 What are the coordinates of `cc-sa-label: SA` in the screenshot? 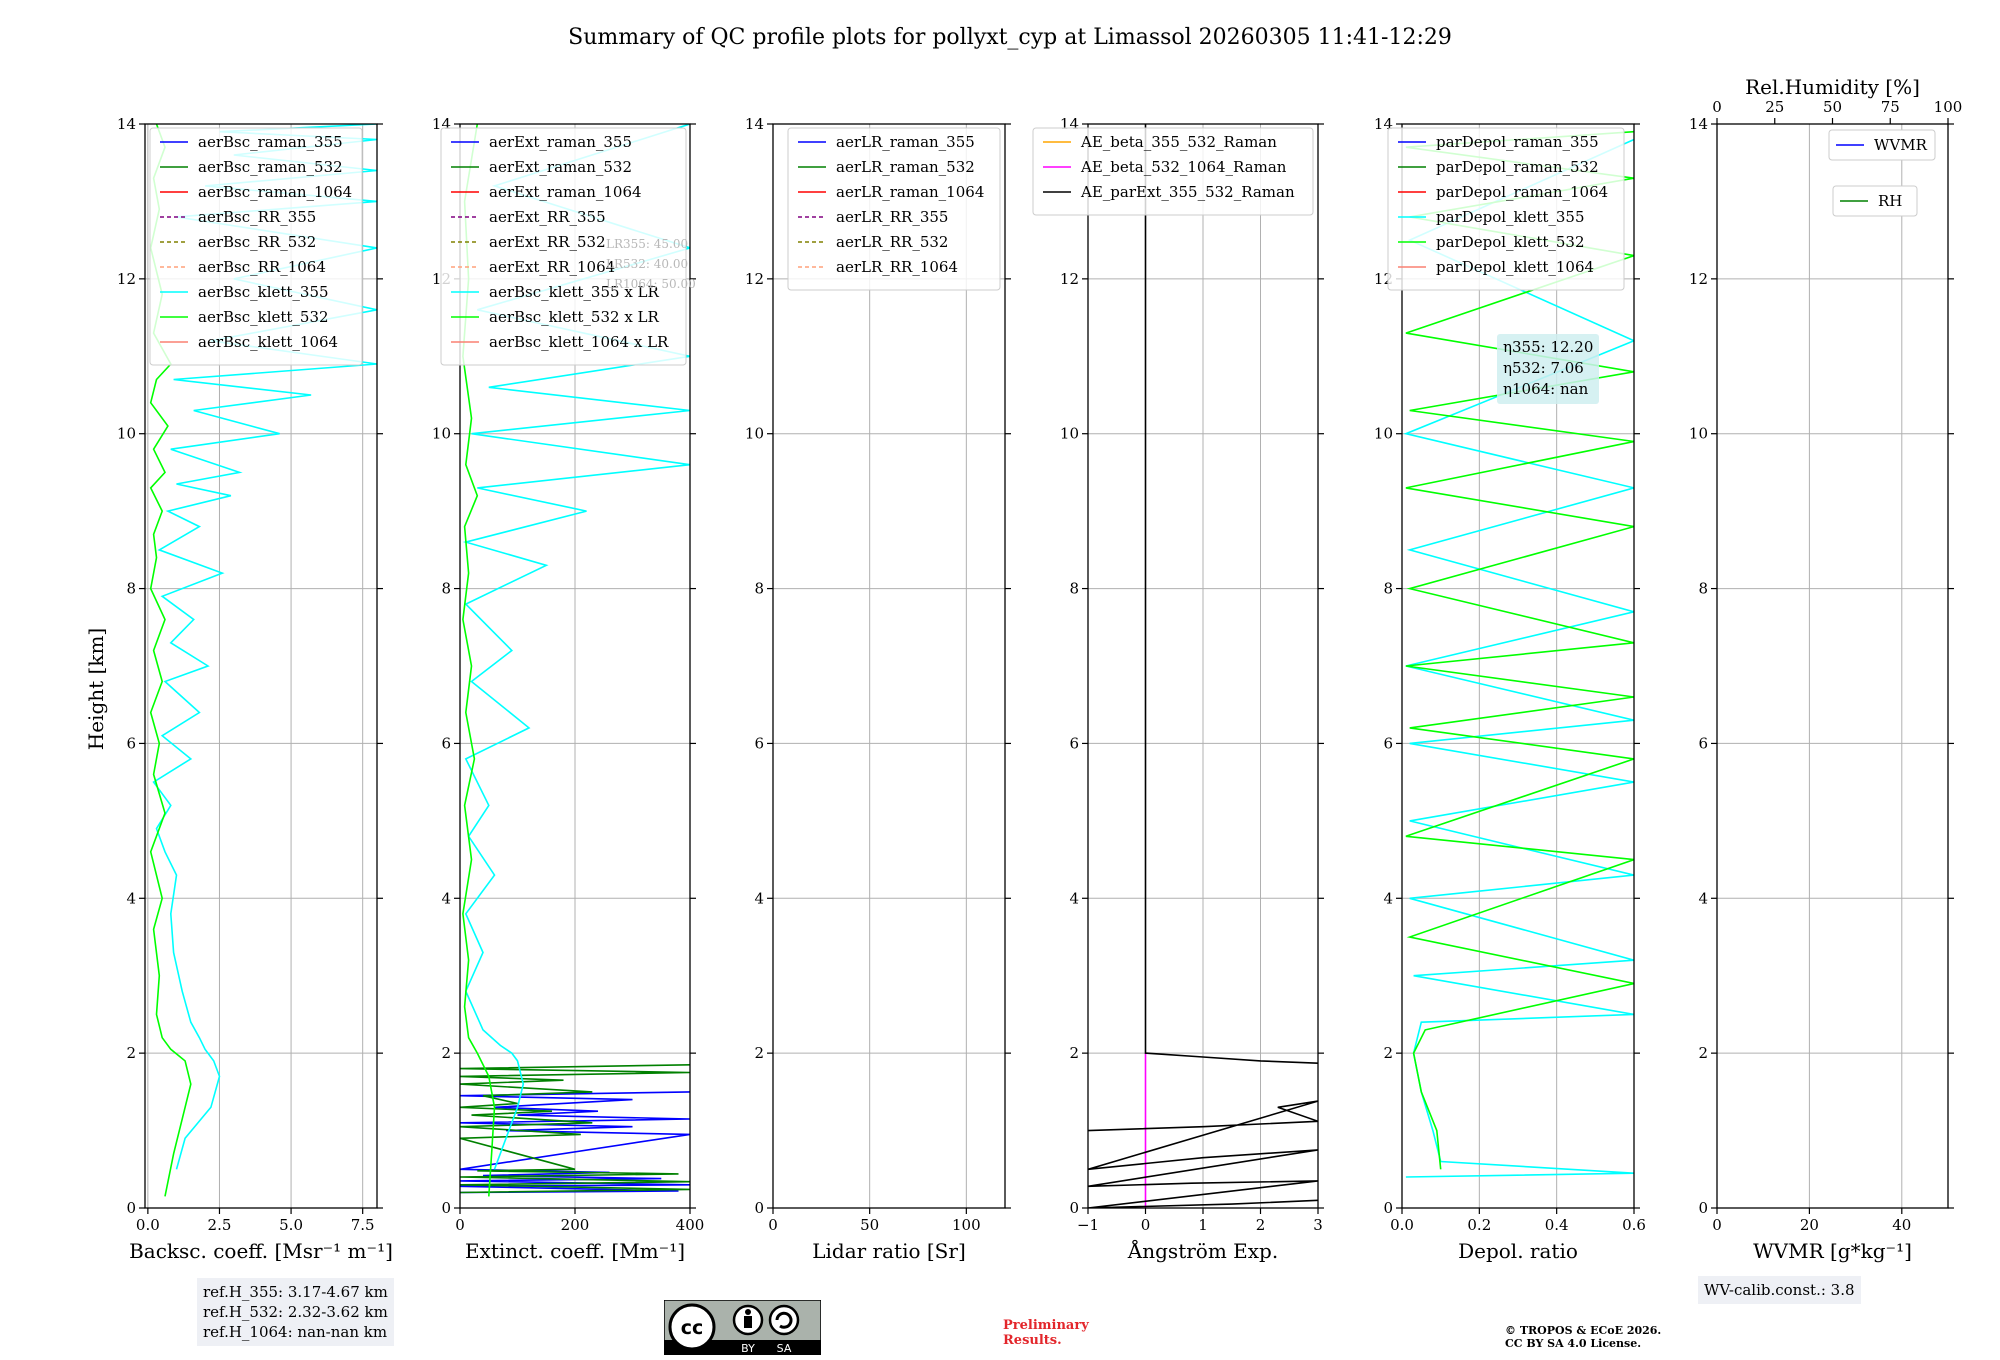 It's located at (784, 1348).